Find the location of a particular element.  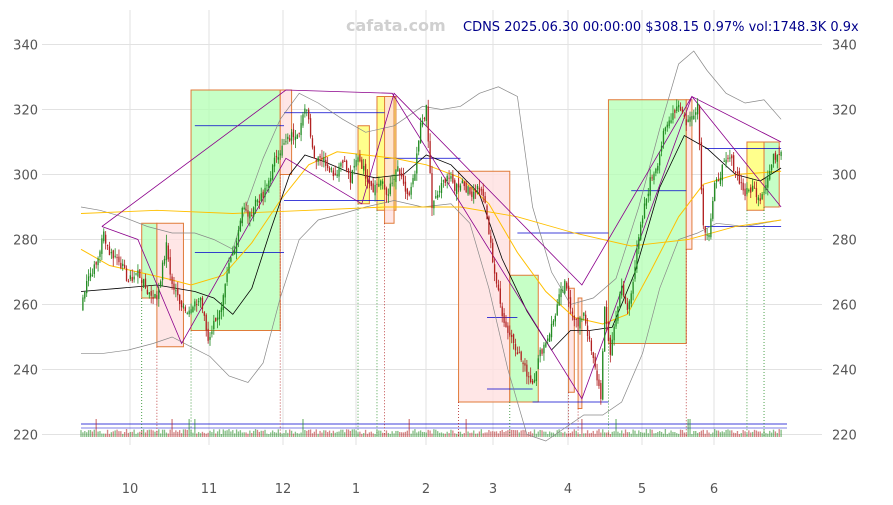

y-tick-label-left: 340 is located at coordinates (25, 46).